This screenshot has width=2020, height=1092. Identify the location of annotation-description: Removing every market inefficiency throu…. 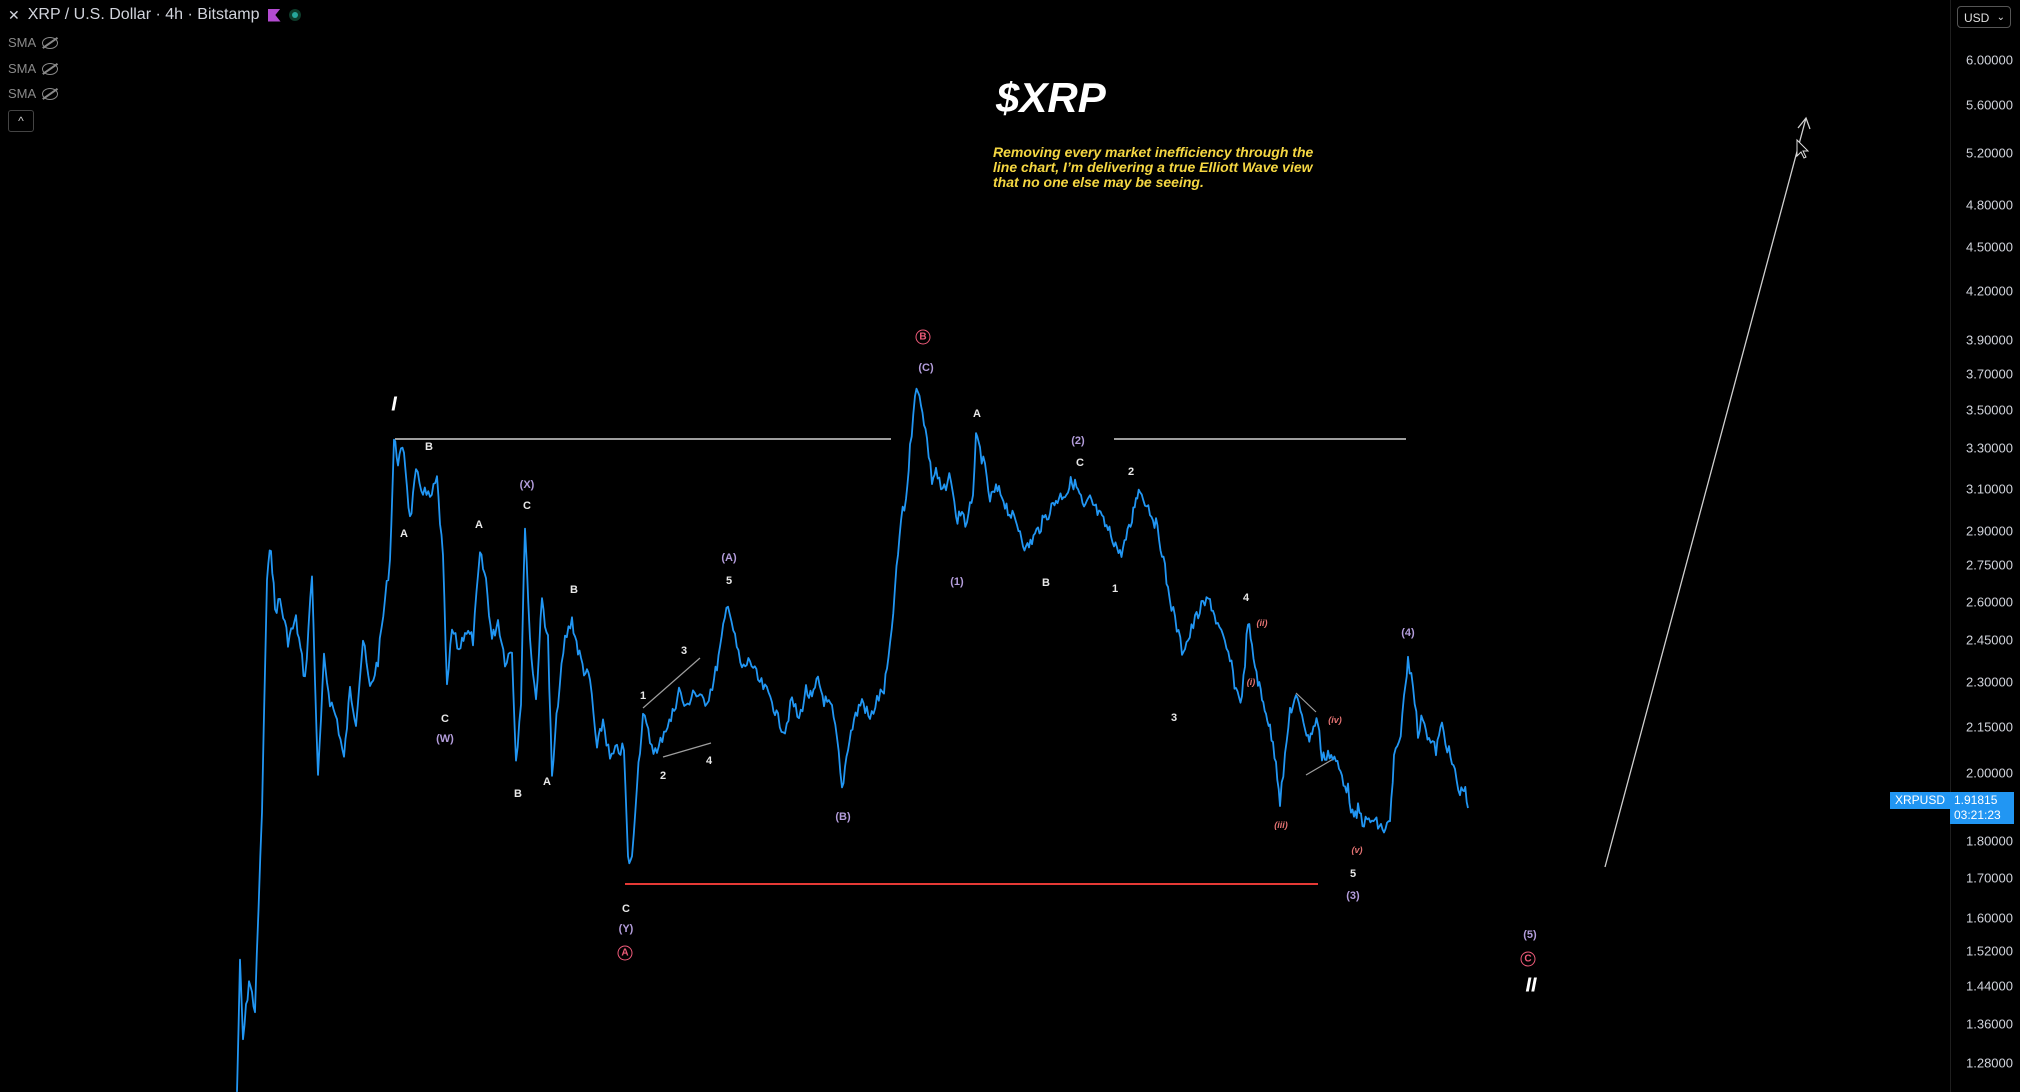
(1153, 167).